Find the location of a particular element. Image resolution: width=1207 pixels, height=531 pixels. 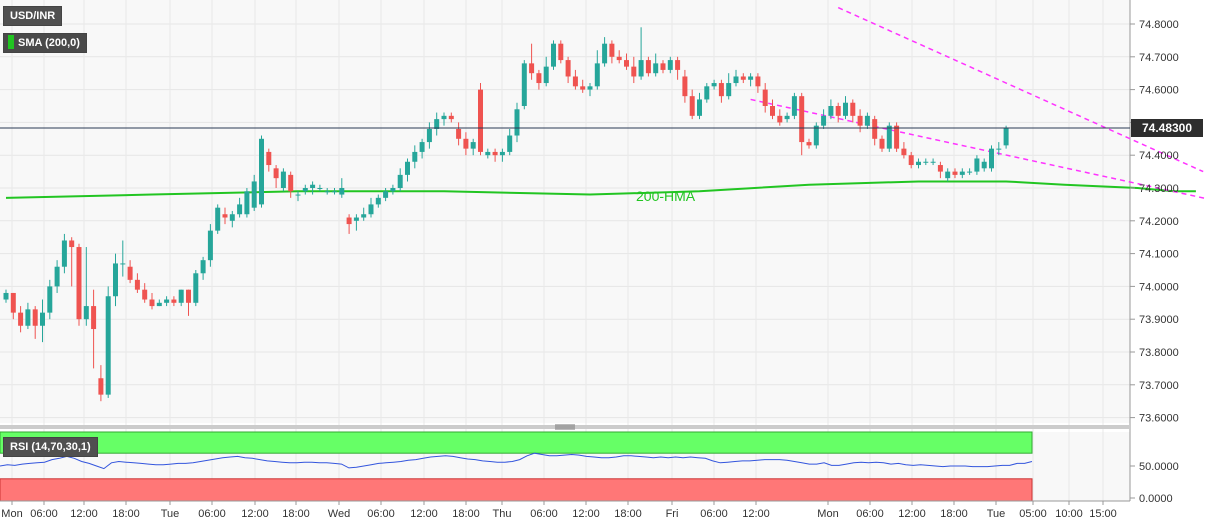

rsi-badge: RSI (14,70,30,1) is located at coordinates (50, 447).